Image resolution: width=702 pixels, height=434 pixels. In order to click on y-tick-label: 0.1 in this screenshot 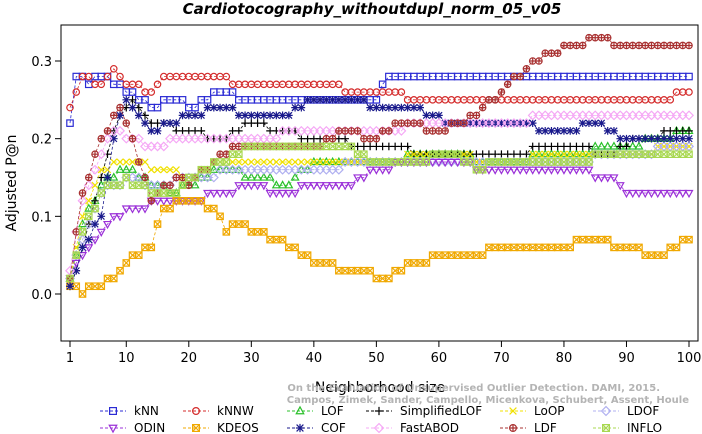, I will do `click(41, 217)`.